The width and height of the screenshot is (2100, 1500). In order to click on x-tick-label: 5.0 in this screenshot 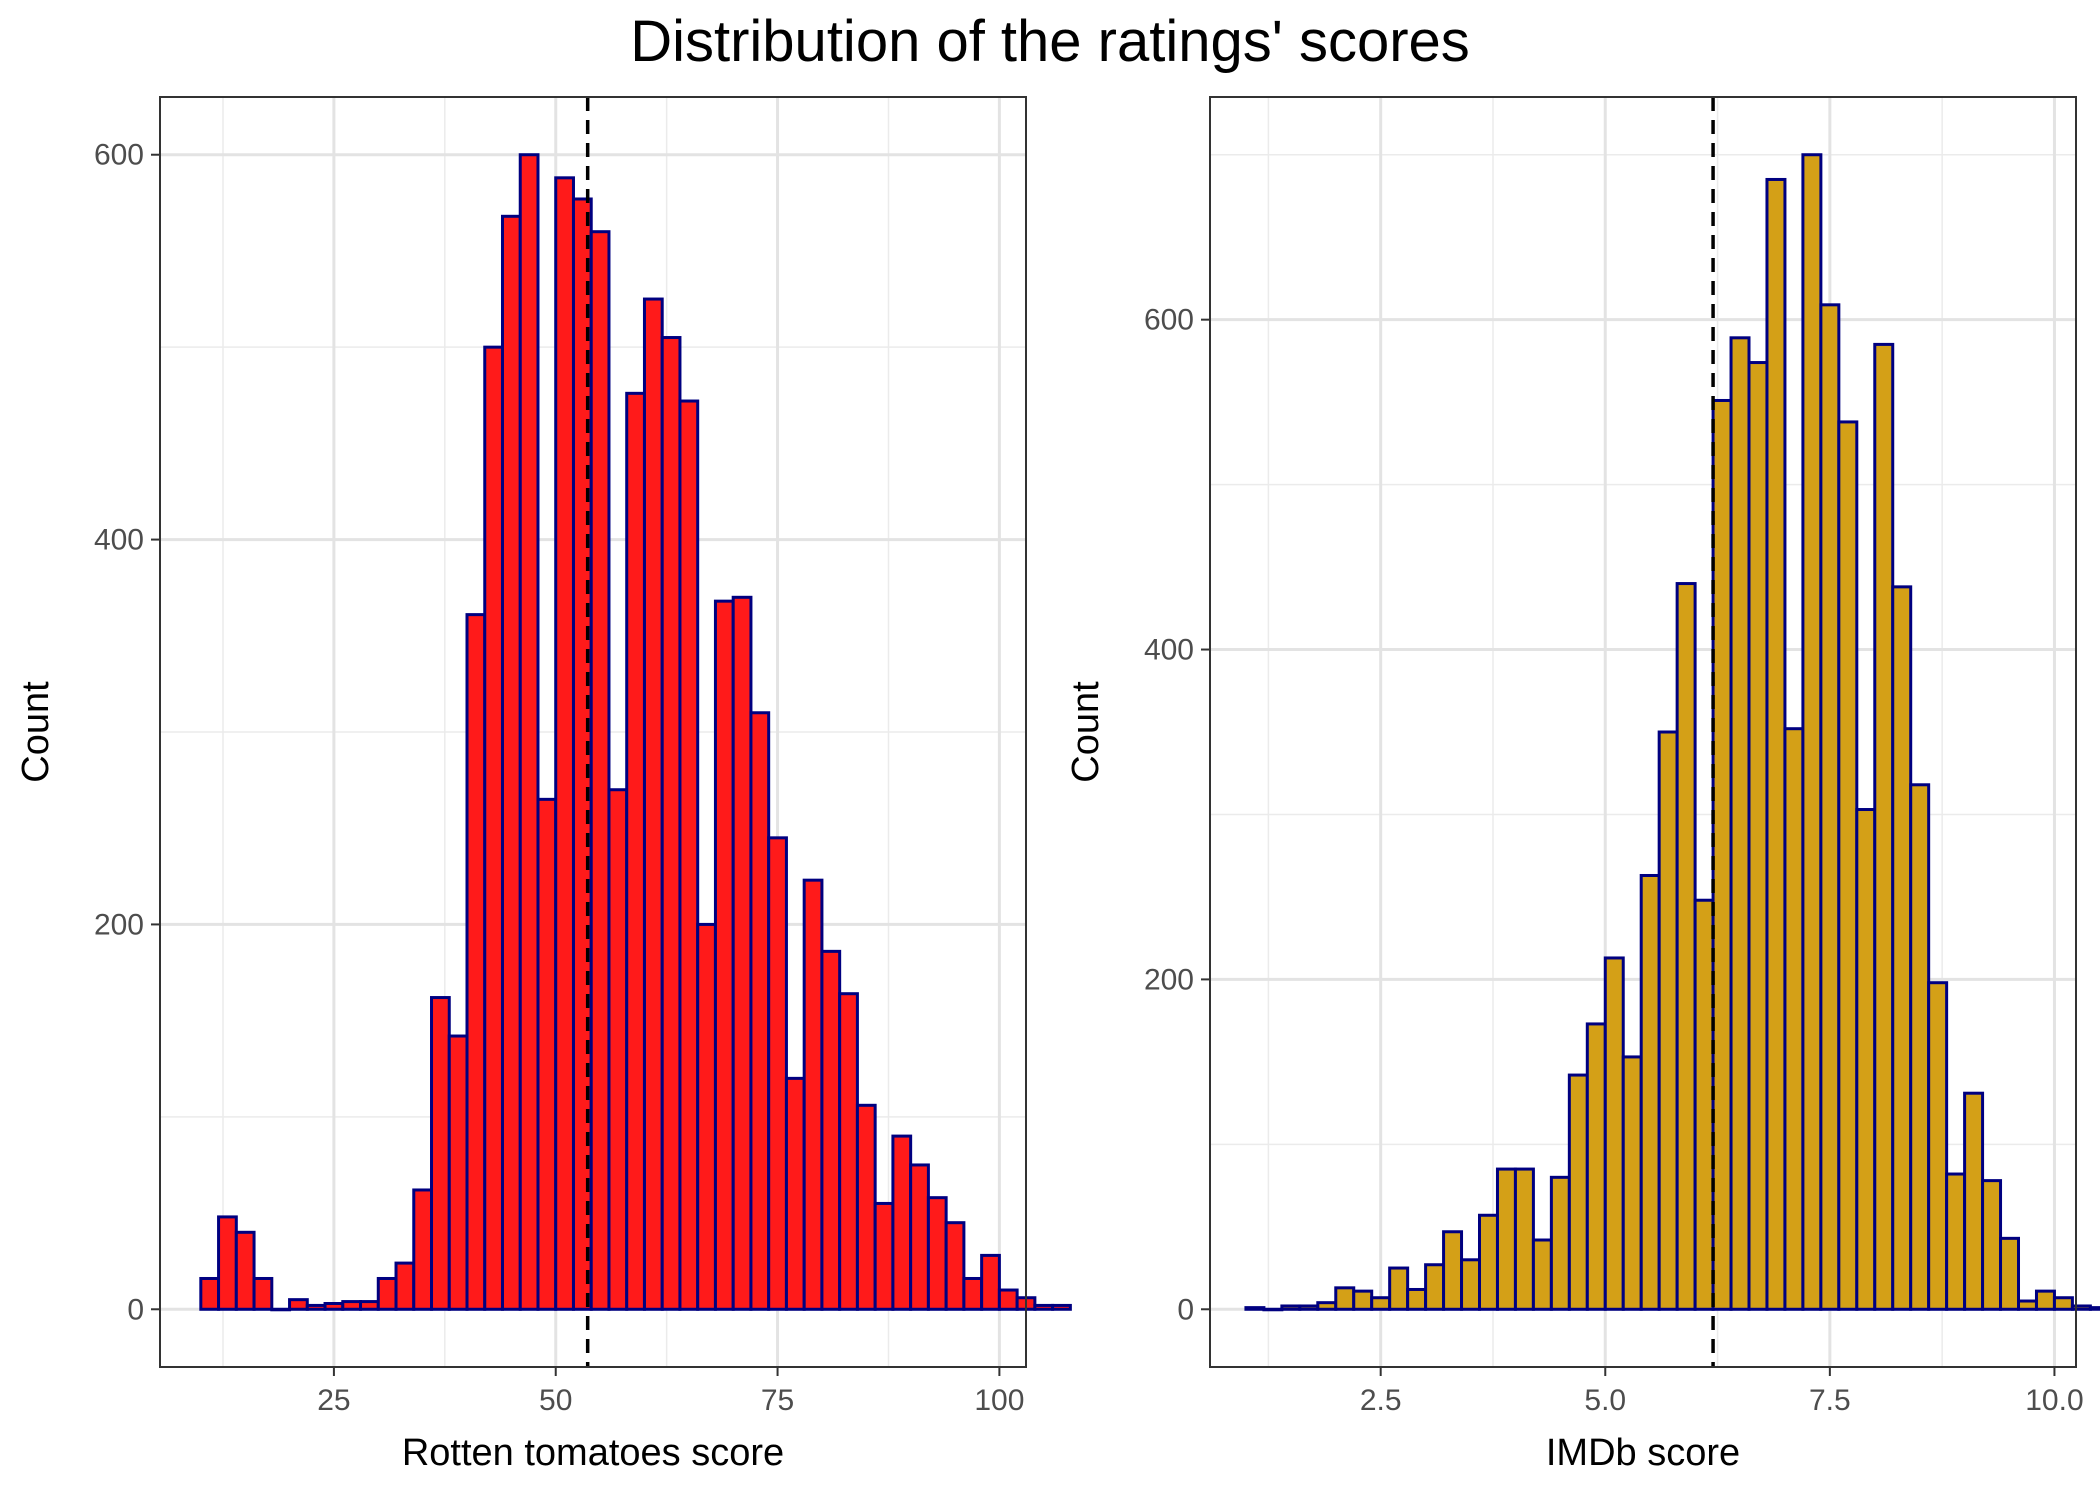, I will do `click(1605, 1400)`.